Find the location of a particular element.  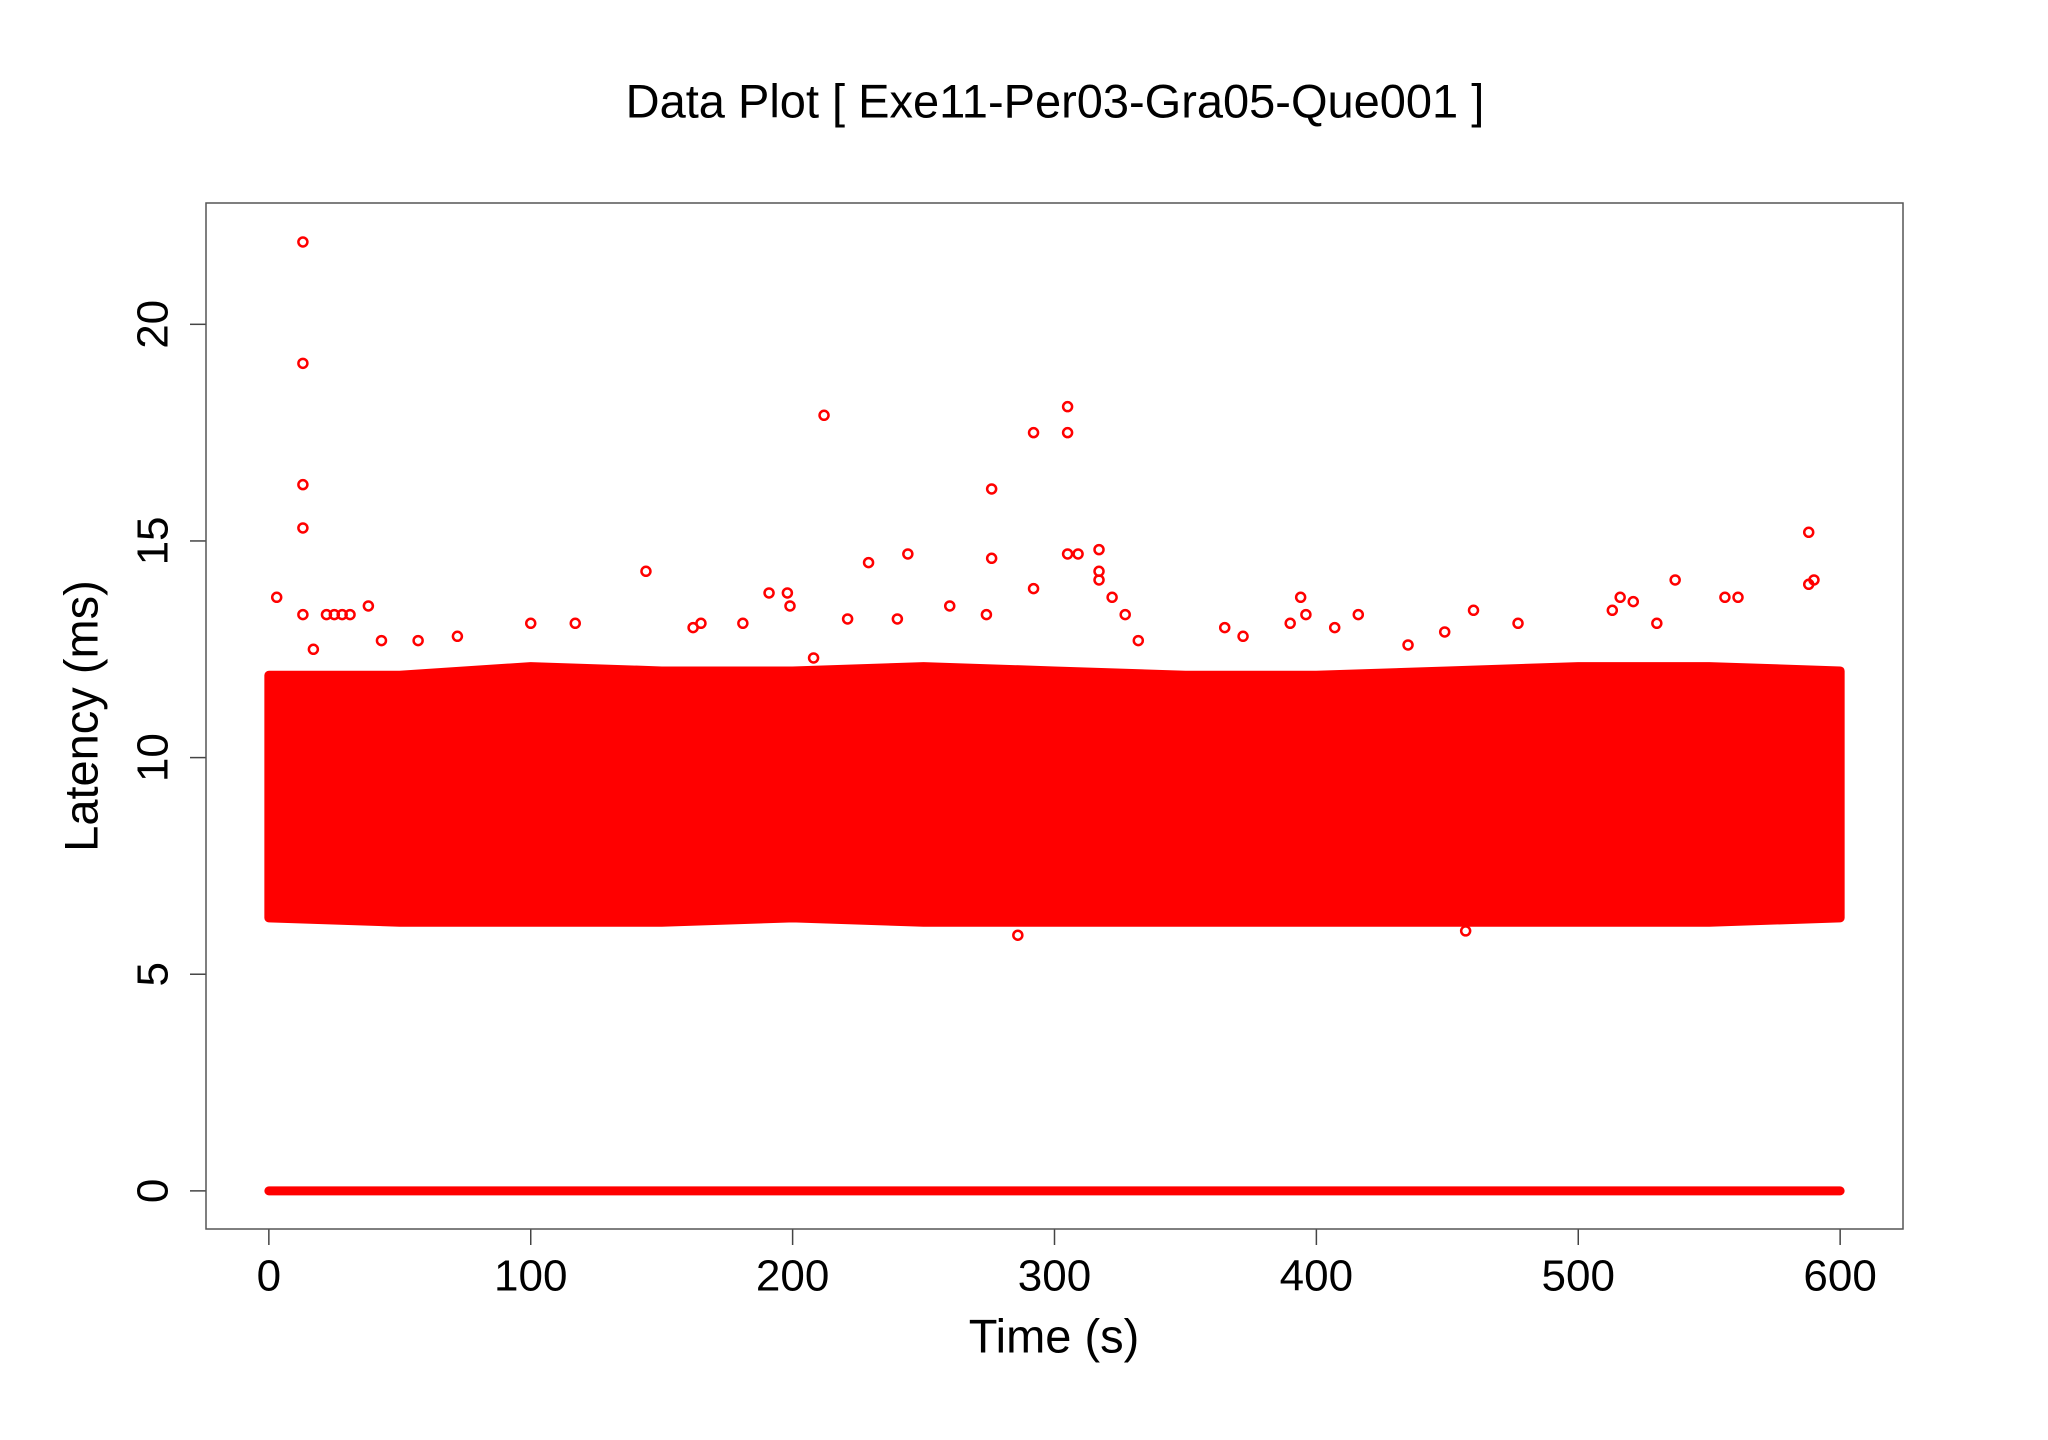

x-tick-label: 0 is located at coordinates (269, 1276).